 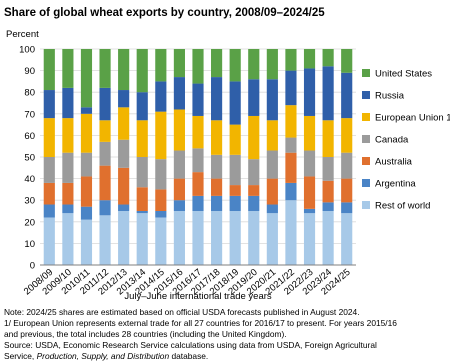 What do you see at coordinates (29, 158) in the screenshot?
I see `y-tick-label: 50` at bounding box center [29, 158].